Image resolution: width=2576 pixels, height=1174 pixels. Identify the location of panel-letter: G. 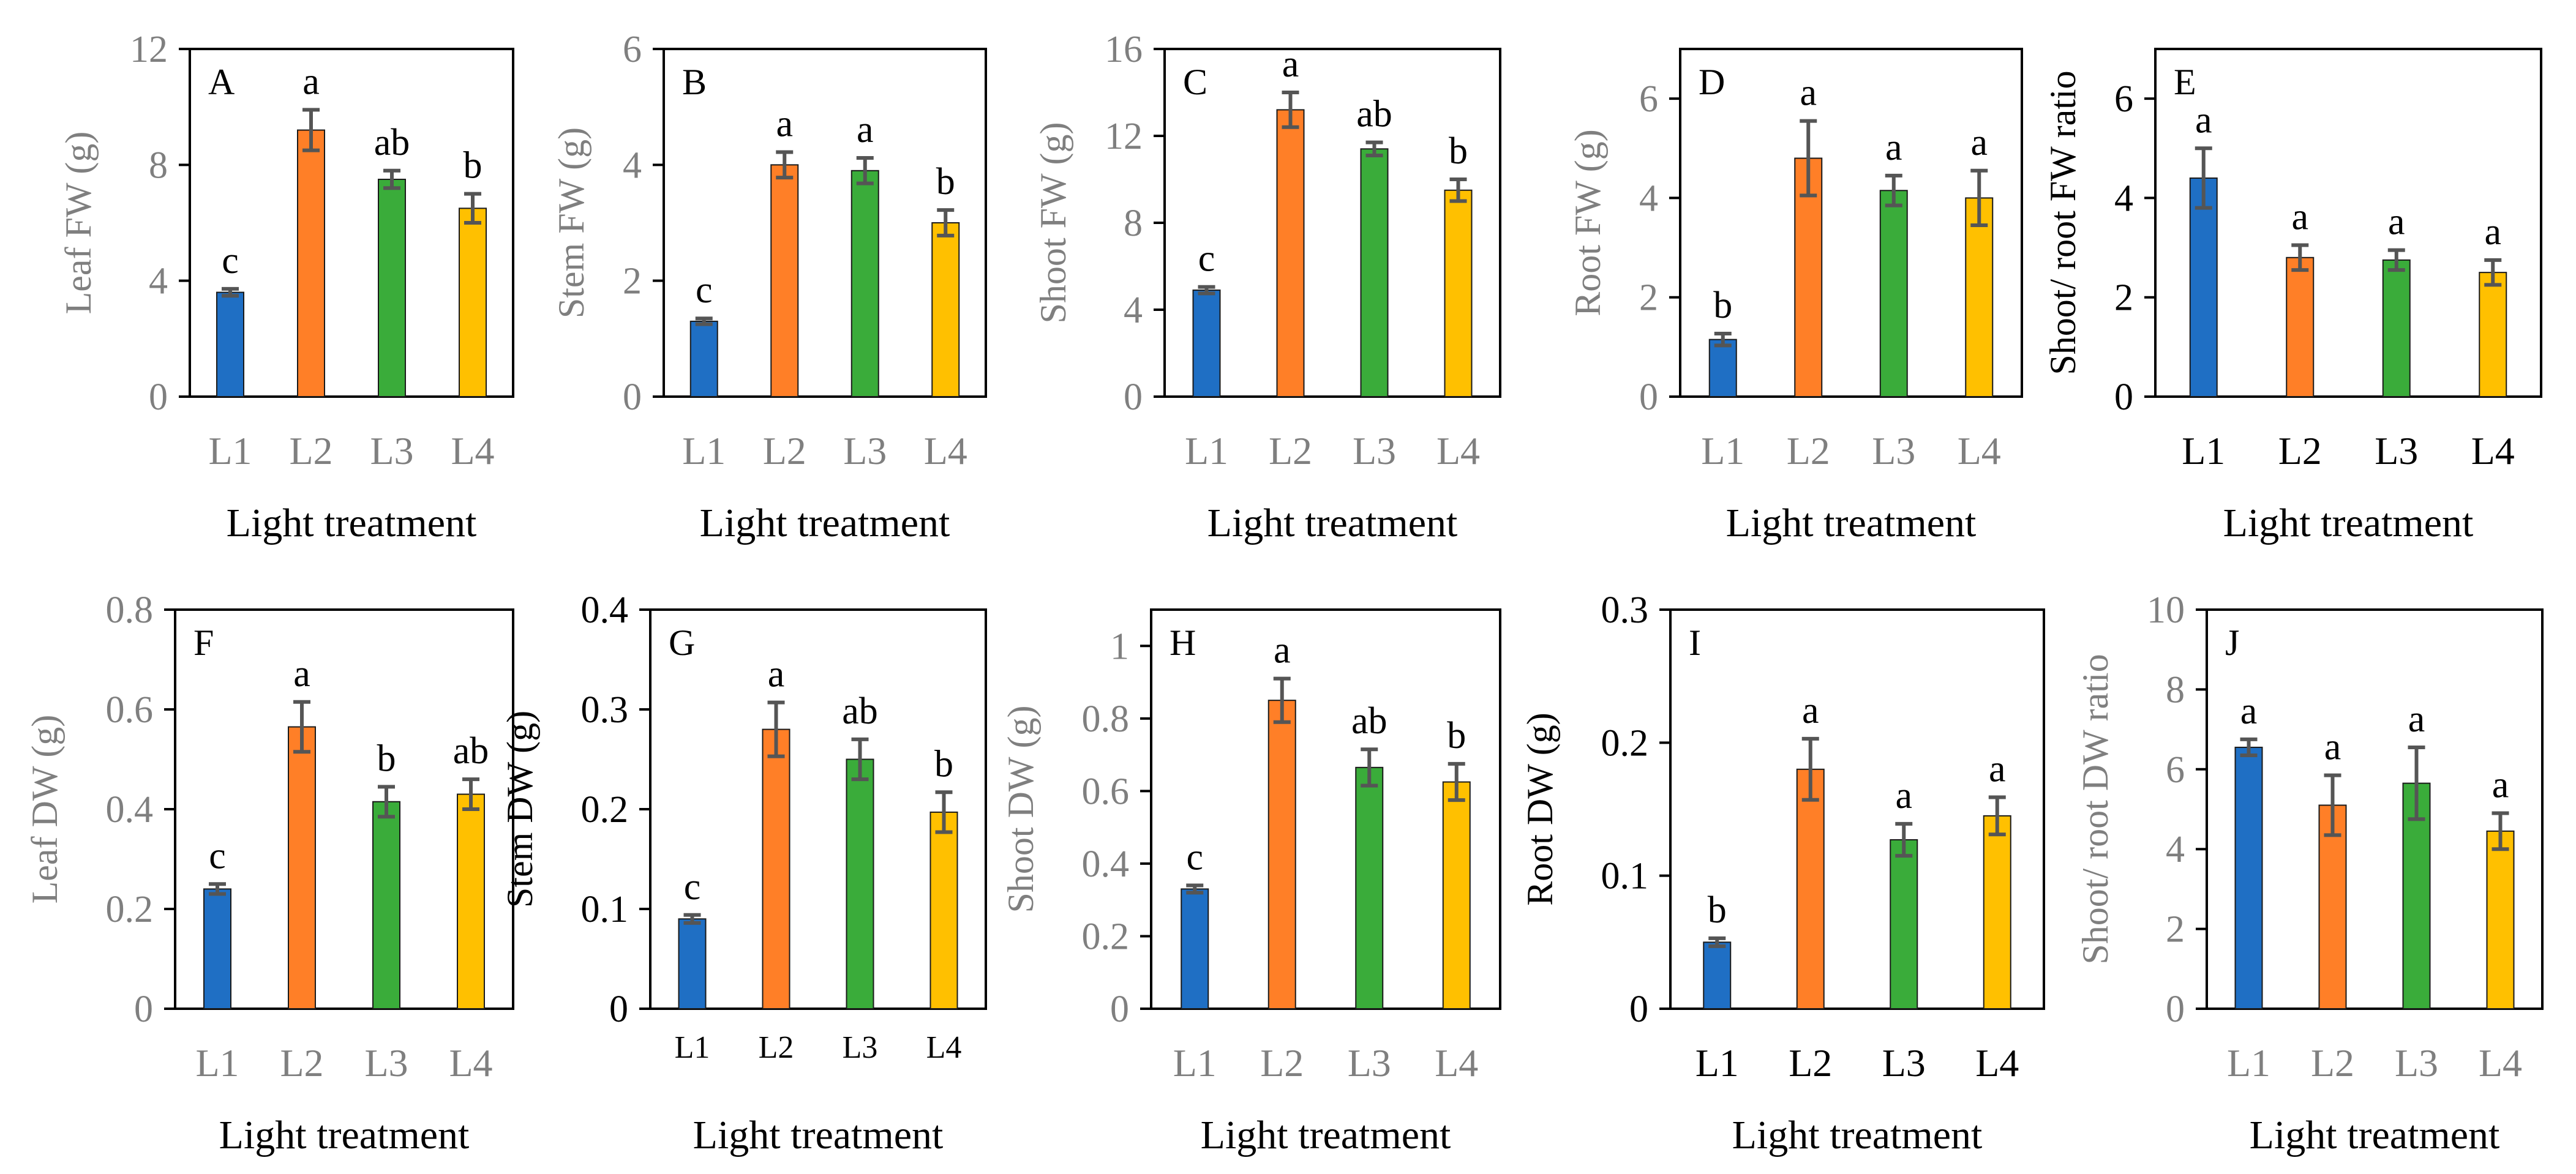
(682, 643).